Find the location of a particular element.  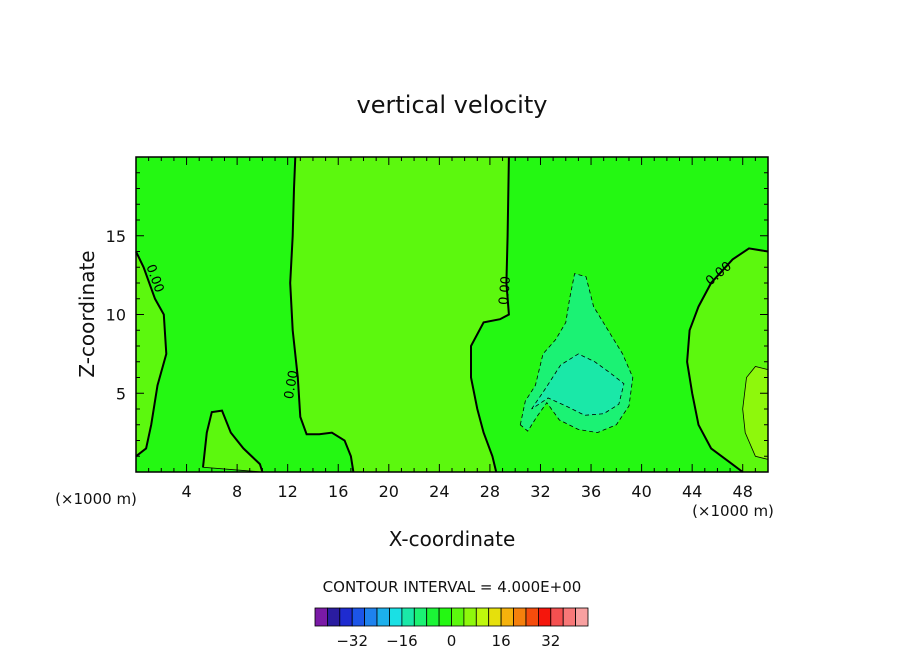

y-tick-labels: 5 10 15 is located at coordinates (116, 315).